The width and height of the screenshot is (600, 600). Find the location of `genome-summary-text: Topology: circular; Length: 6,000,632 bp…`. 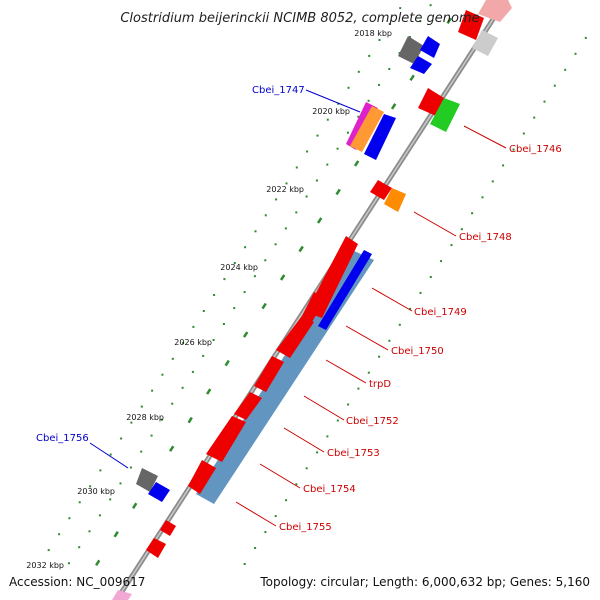

genome-summary-text: Topology: circular; Length: 6,000,632 bp… is located at coordinates (424, 582).